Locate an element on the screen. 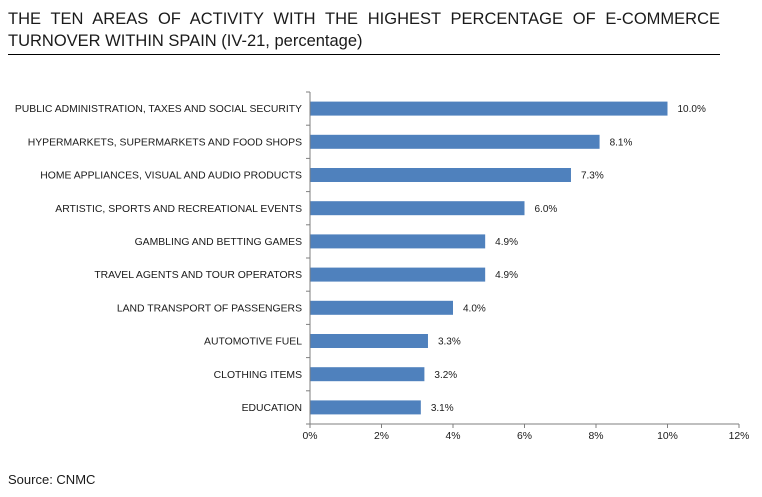 Image resolution: width=762 pixels, height=497 pixels. data-label: 4.0% is located at coordinates (474, 308).